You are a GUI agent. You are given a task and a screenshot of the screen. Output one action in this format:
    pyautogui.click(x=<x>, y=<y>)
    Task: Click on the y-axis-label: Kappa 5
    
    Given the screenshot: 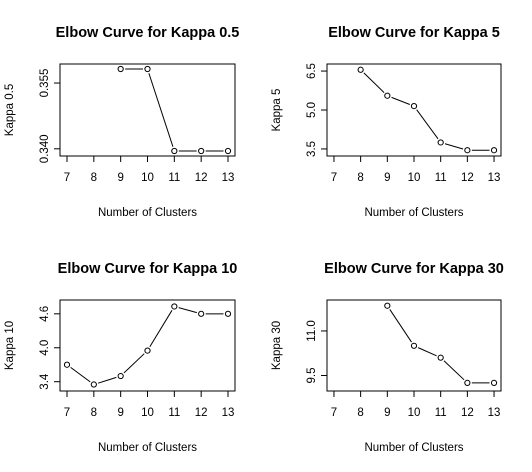 What is the action you would take?
    pyautogui.click(x=277, y=110)
    